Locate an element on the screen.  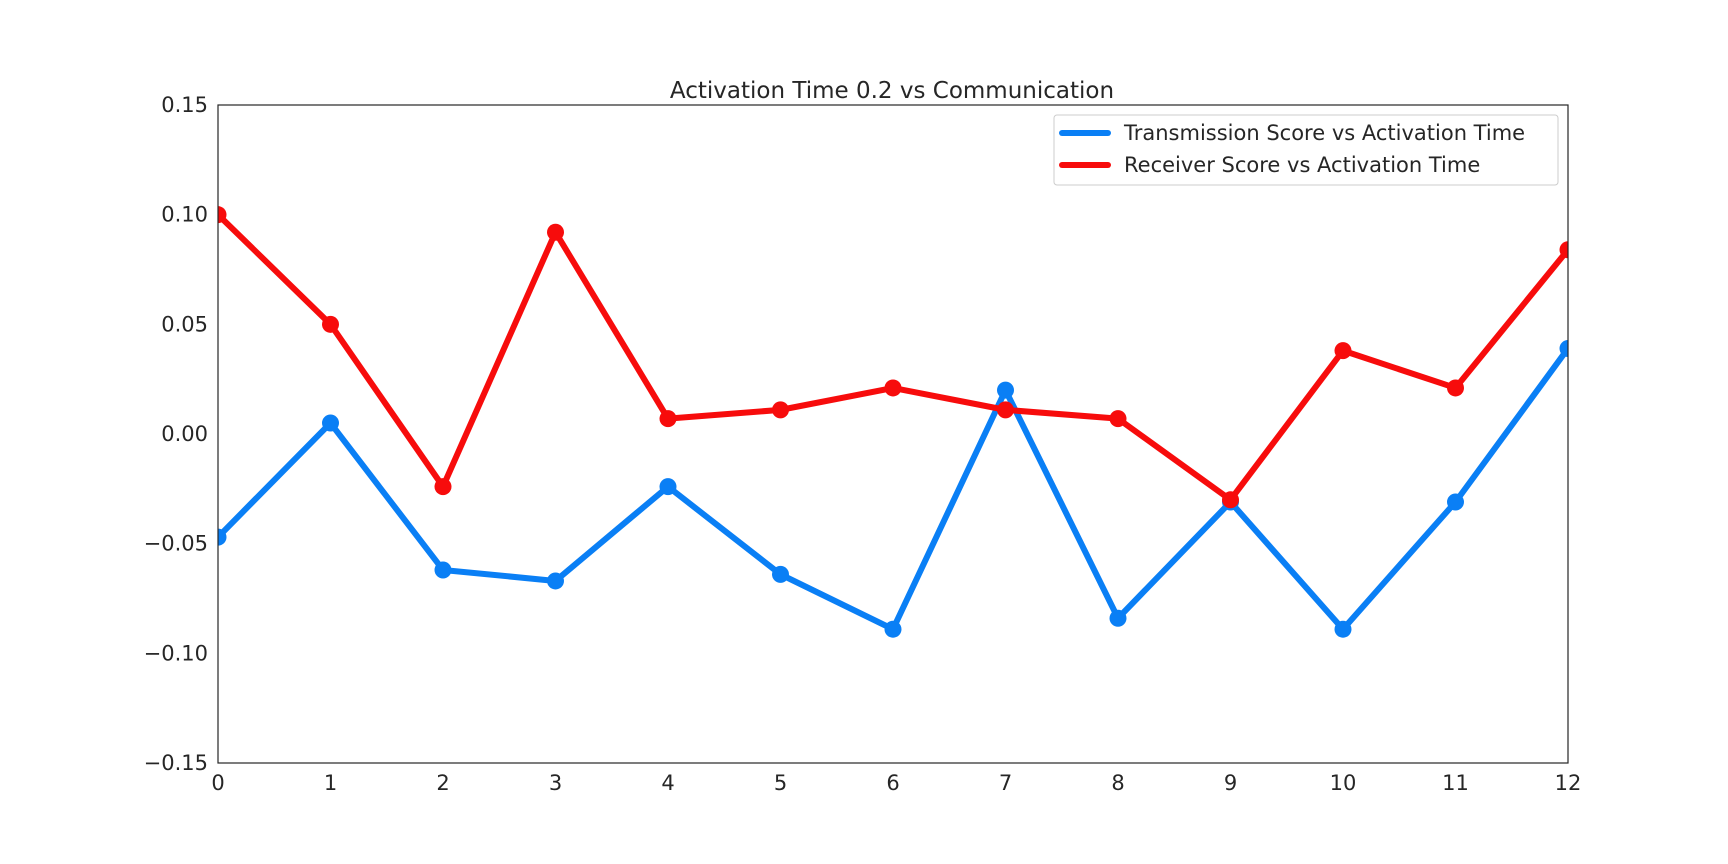
x-tick-label: 8 is located at coordinates (1117, 783).